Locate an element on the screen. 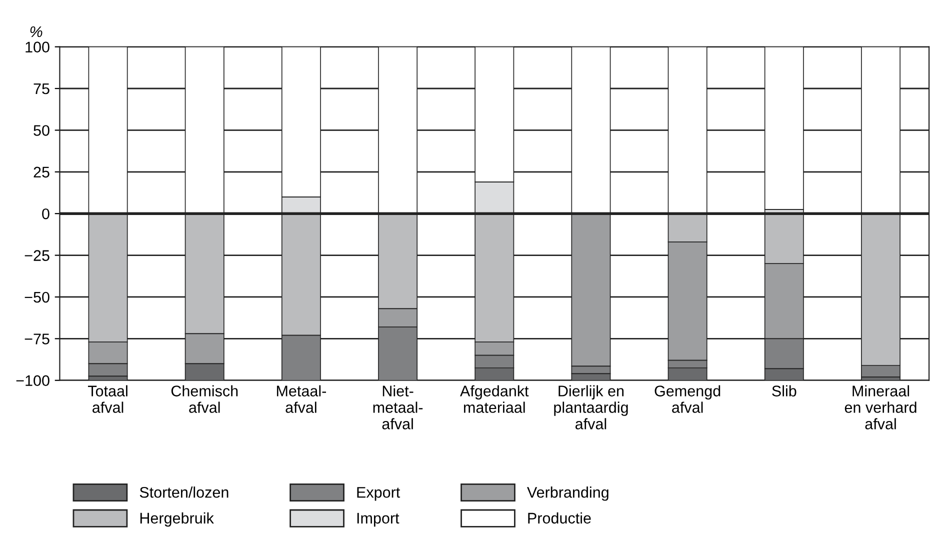 The height and width of the screenshot is (538, 948). y-tick-label: −75 is located at coordinates (37, 339).